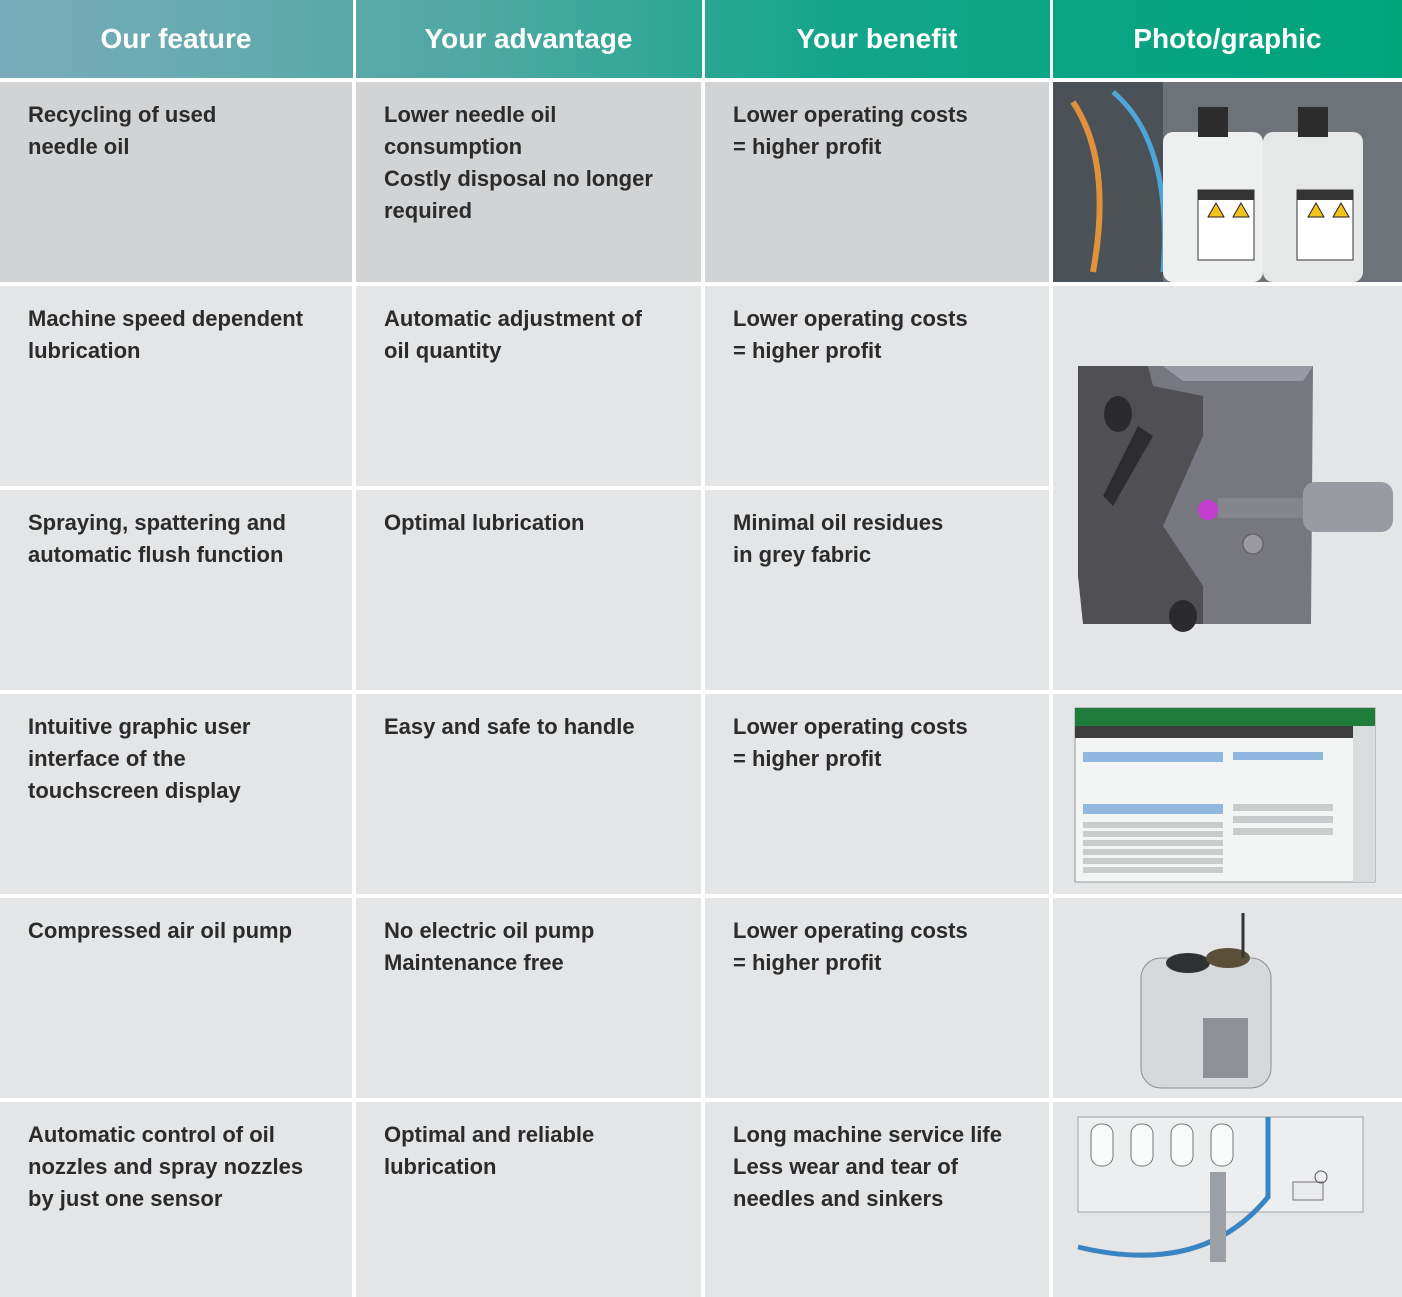  I want to click on cell-line: by just one sensor, so click(125, 1198).